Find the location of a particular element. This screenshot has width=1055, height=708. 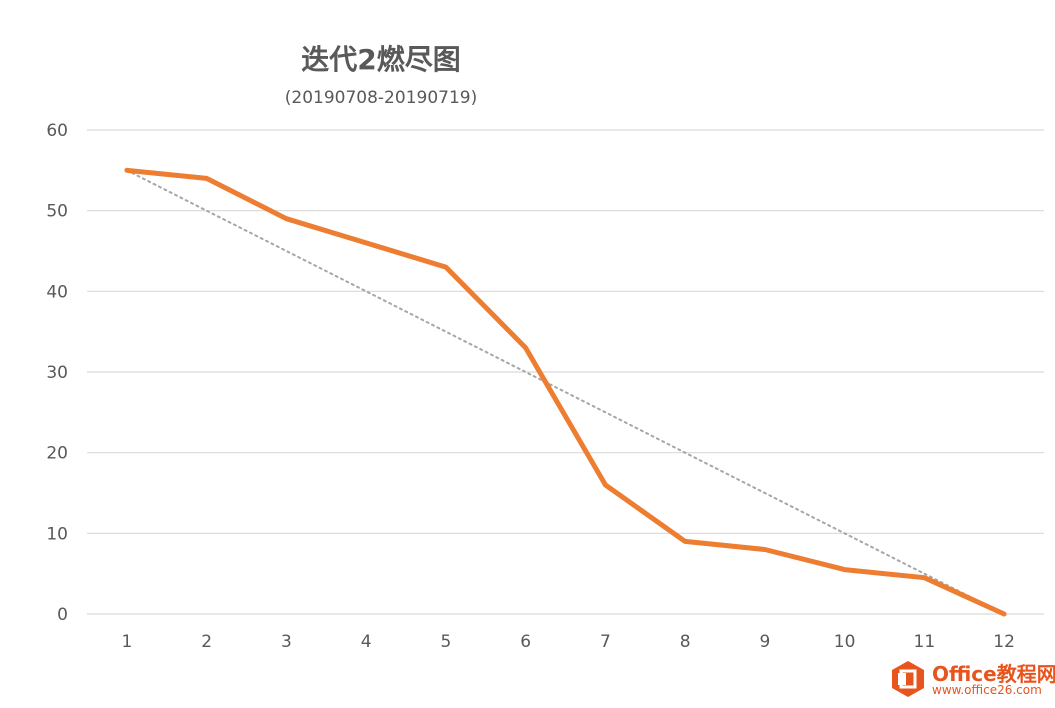

x-tick-label: 6 is located at coordinates (525, 642).